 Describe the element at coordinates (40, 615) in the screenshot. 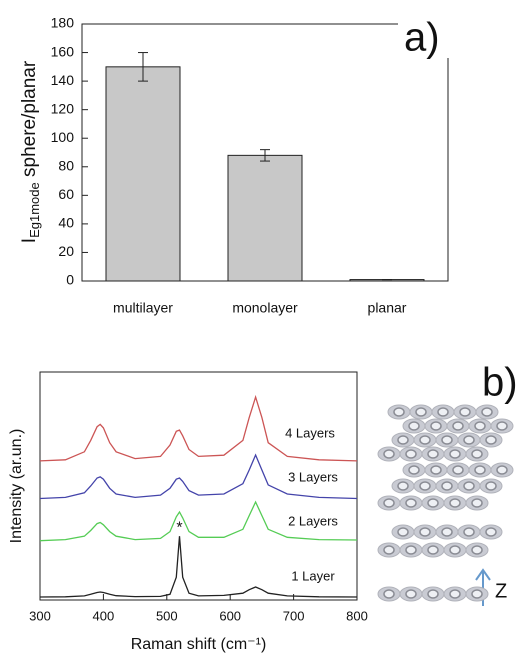

I see `x-tick-label: 300` at that location.